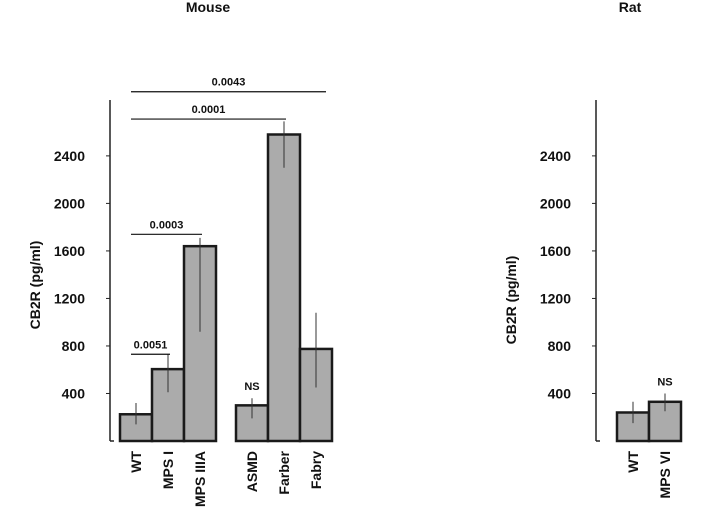 The image size is (709, 512). I want to click on mouse-category-label: MPS IIIA, so click(200, 479).